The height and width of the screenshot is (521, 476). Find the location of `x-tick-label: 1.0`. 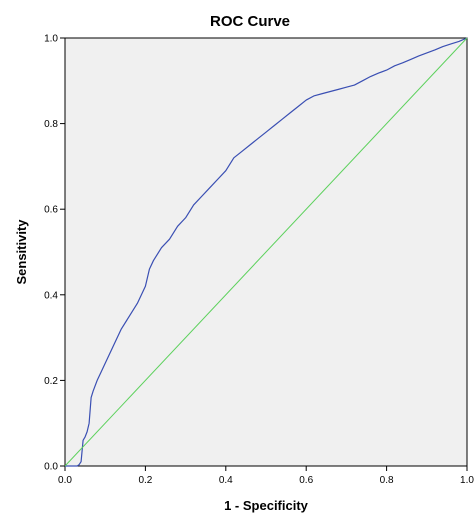

x-tick-label: 1.0 is located at coordinates (467, 480).